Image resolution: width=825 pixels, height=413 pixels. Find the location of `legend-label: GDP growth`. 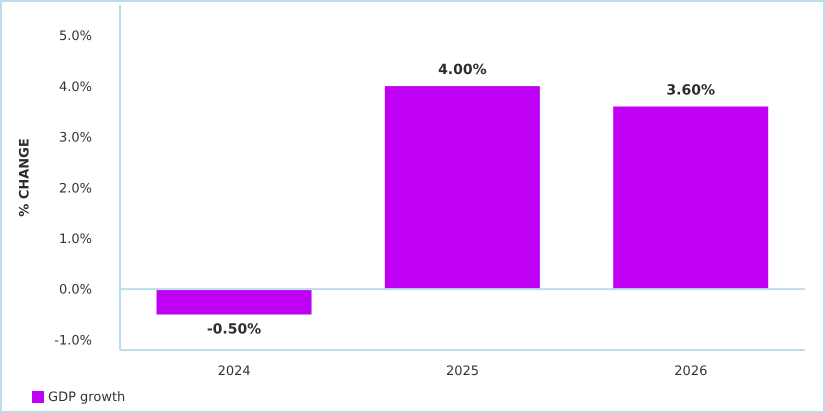

legend-label: GDP growth is located at coordinates (87, 397).